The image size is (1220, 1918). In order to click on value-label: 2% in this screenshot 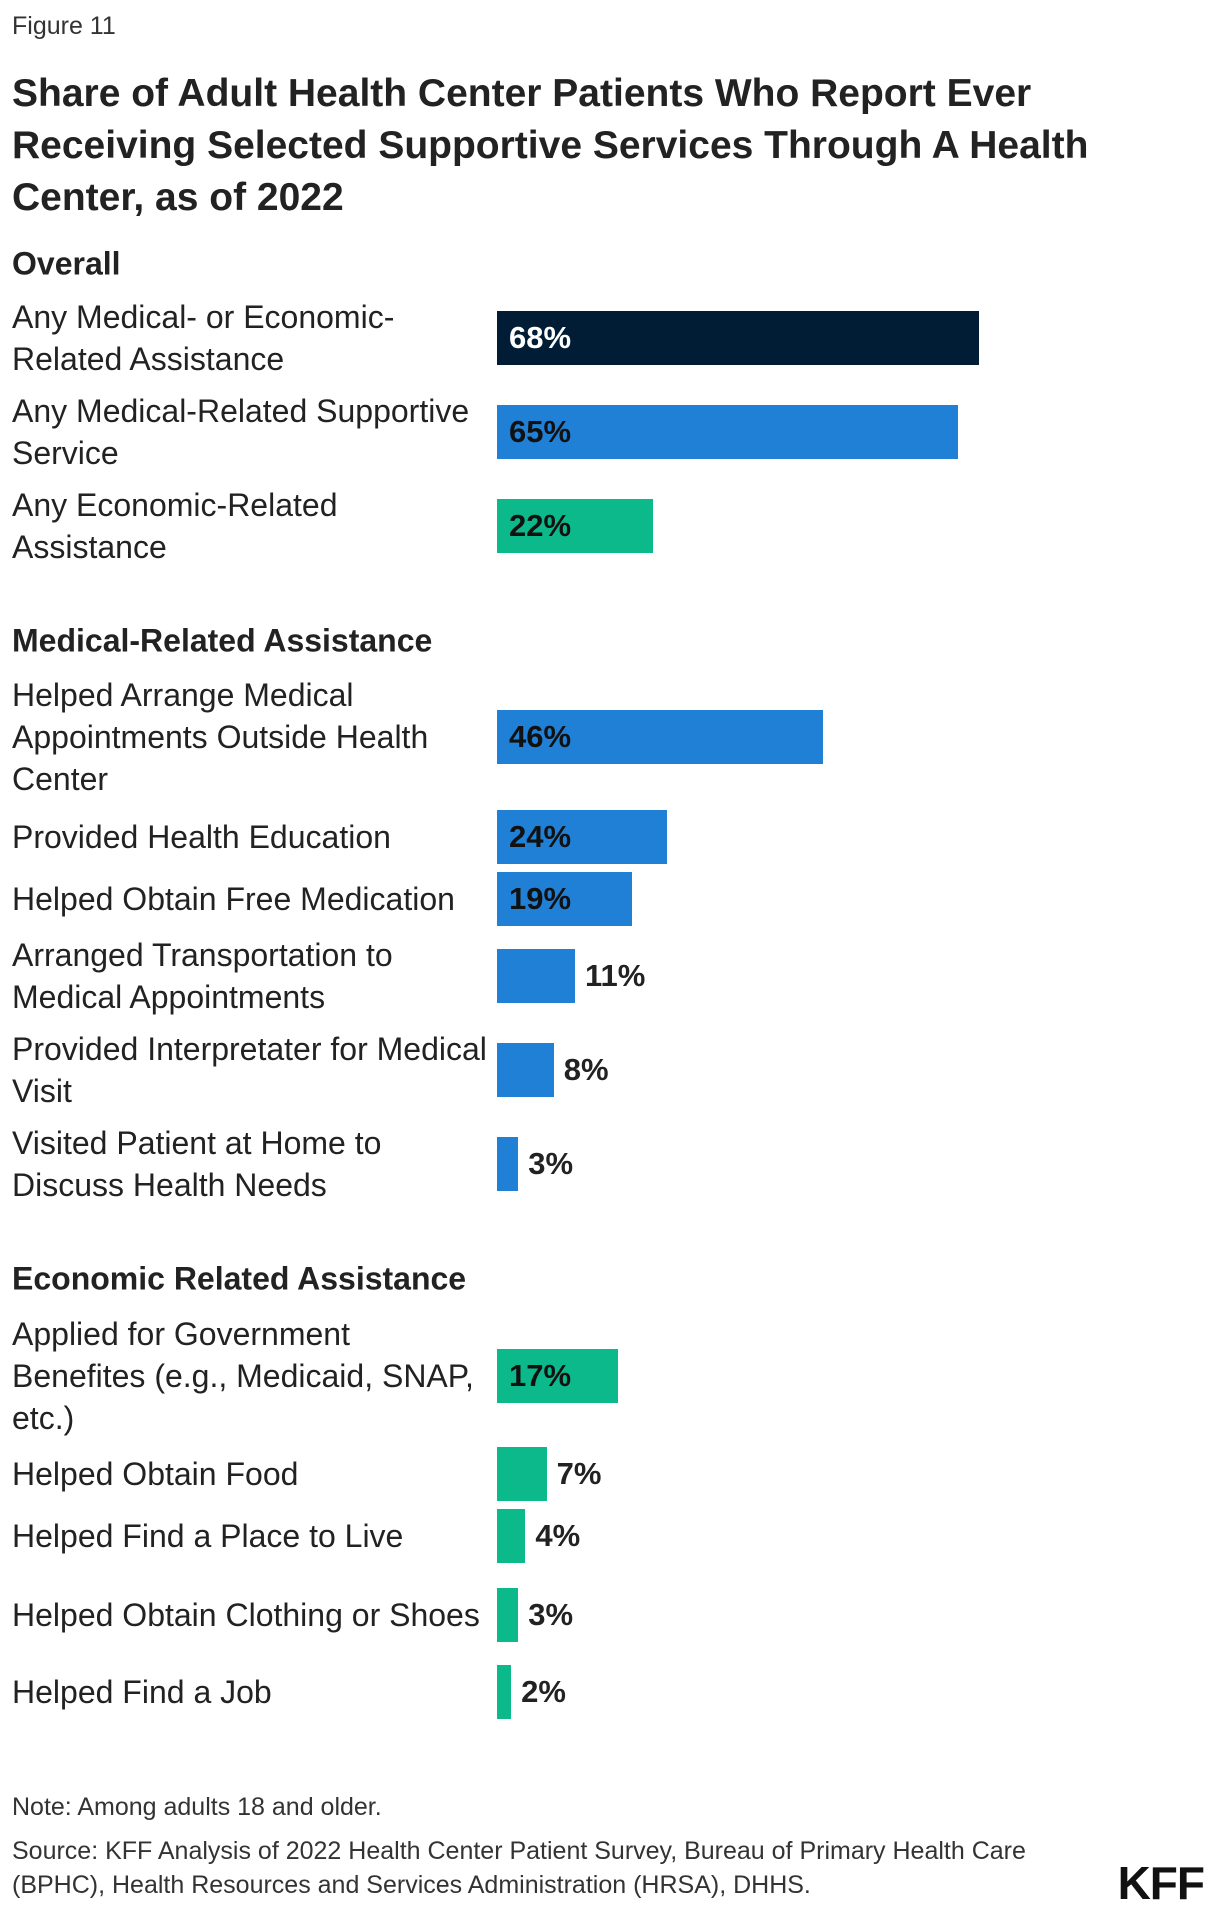, I will do `click(543, 1691)`.